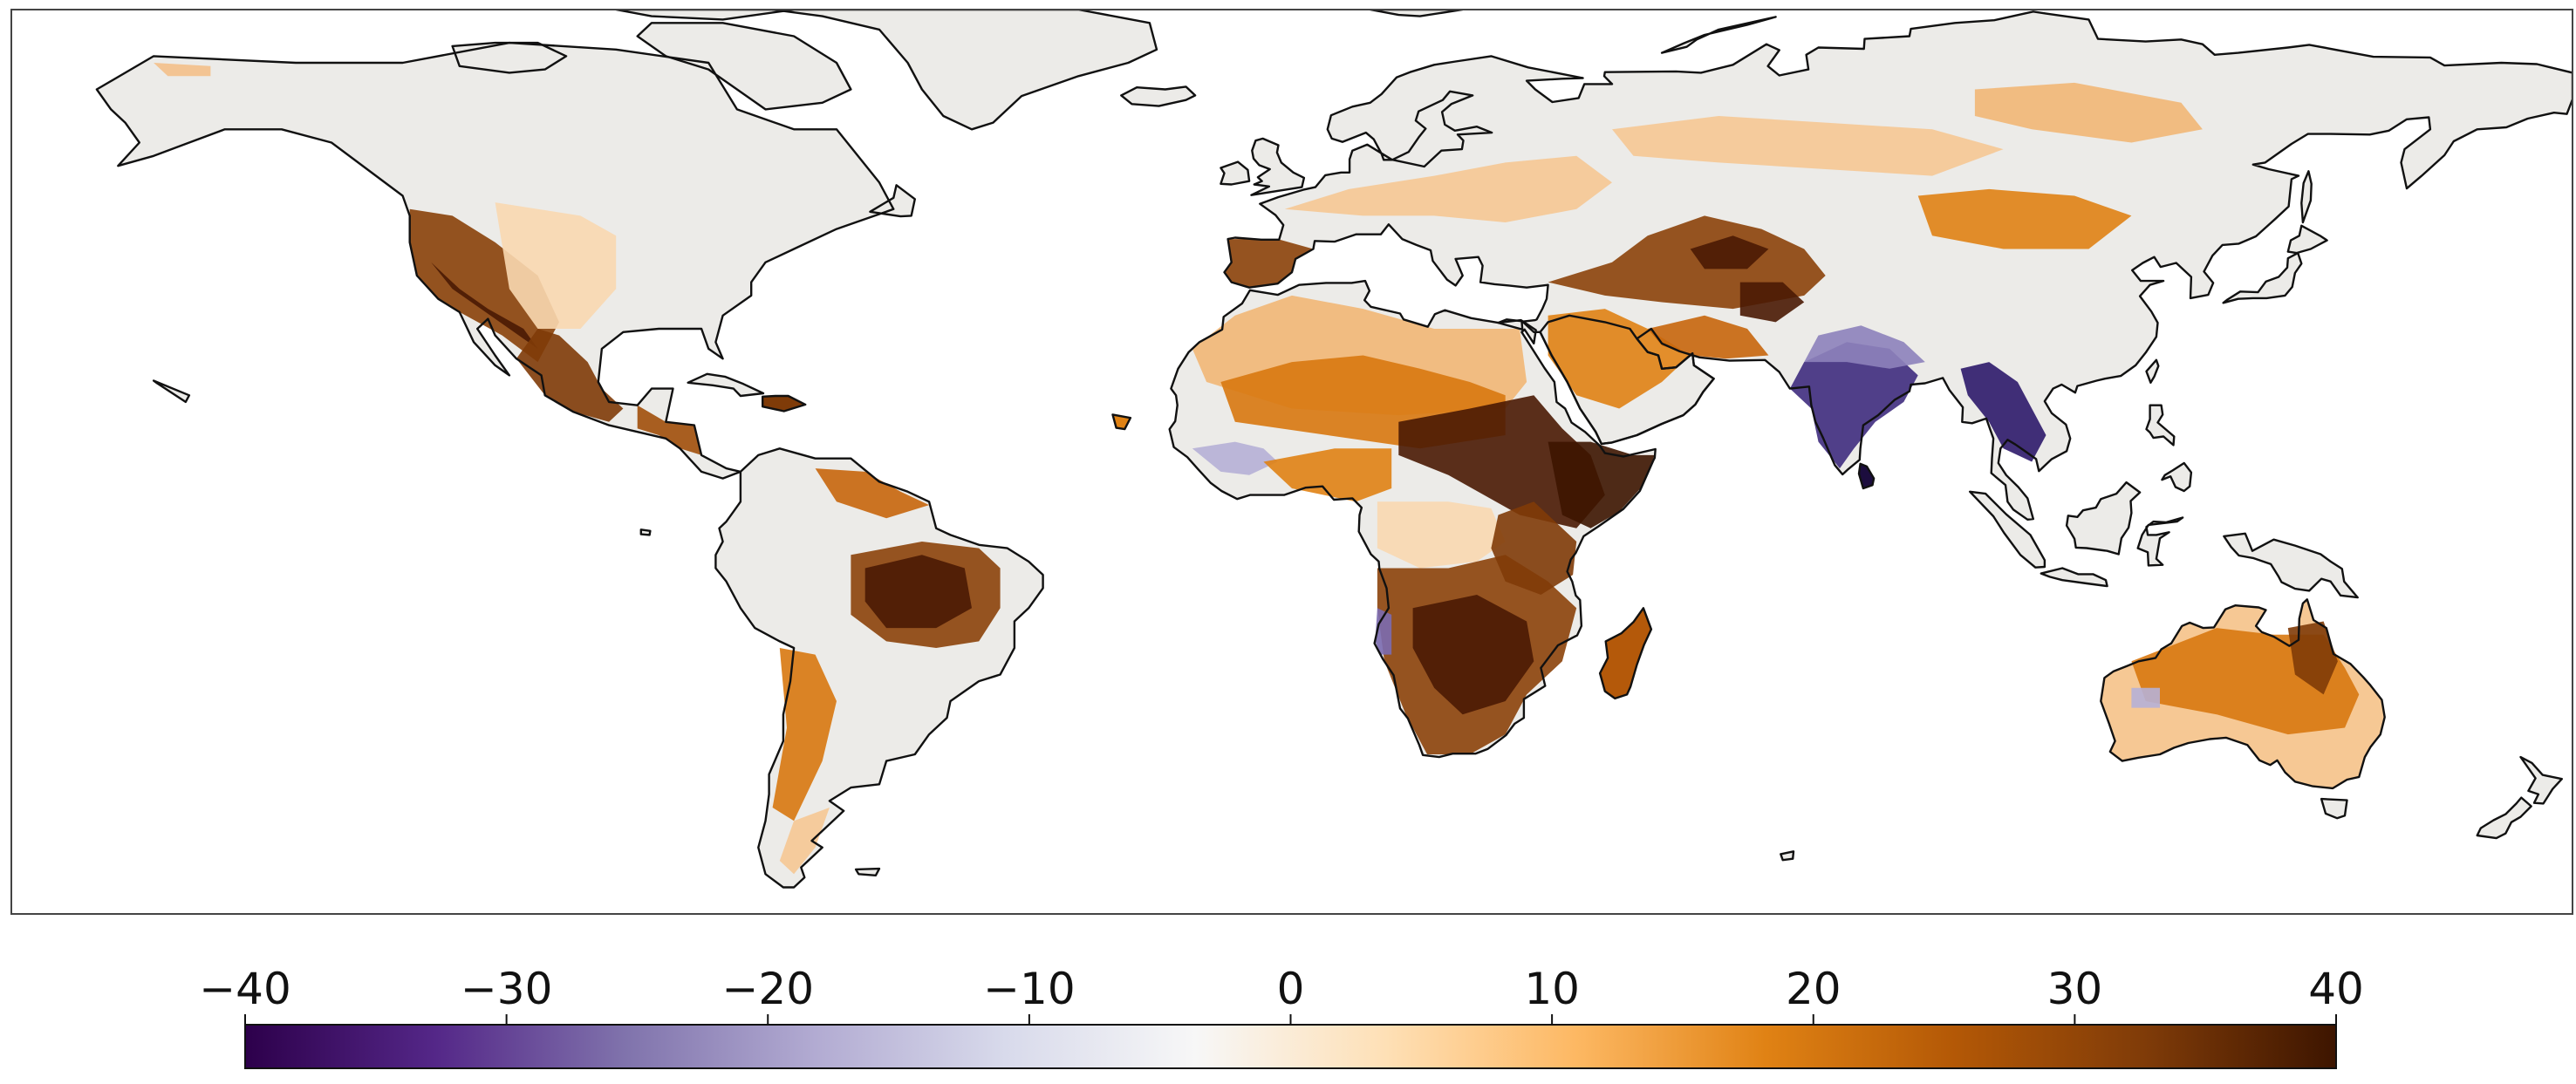 The width and height of the screenshot is (2576, 1084). I want to click on coastline-new-zealand-north, so click(2541, 780).